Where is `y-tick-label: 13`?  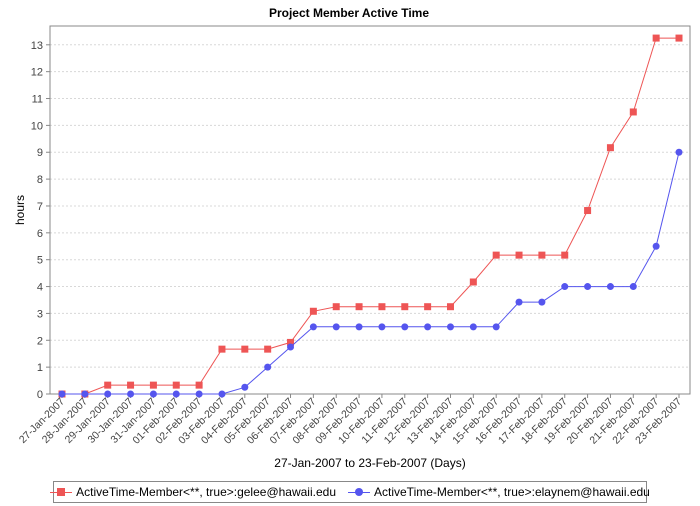 y-tick-label: 13 is located at coordinates (37, 46).